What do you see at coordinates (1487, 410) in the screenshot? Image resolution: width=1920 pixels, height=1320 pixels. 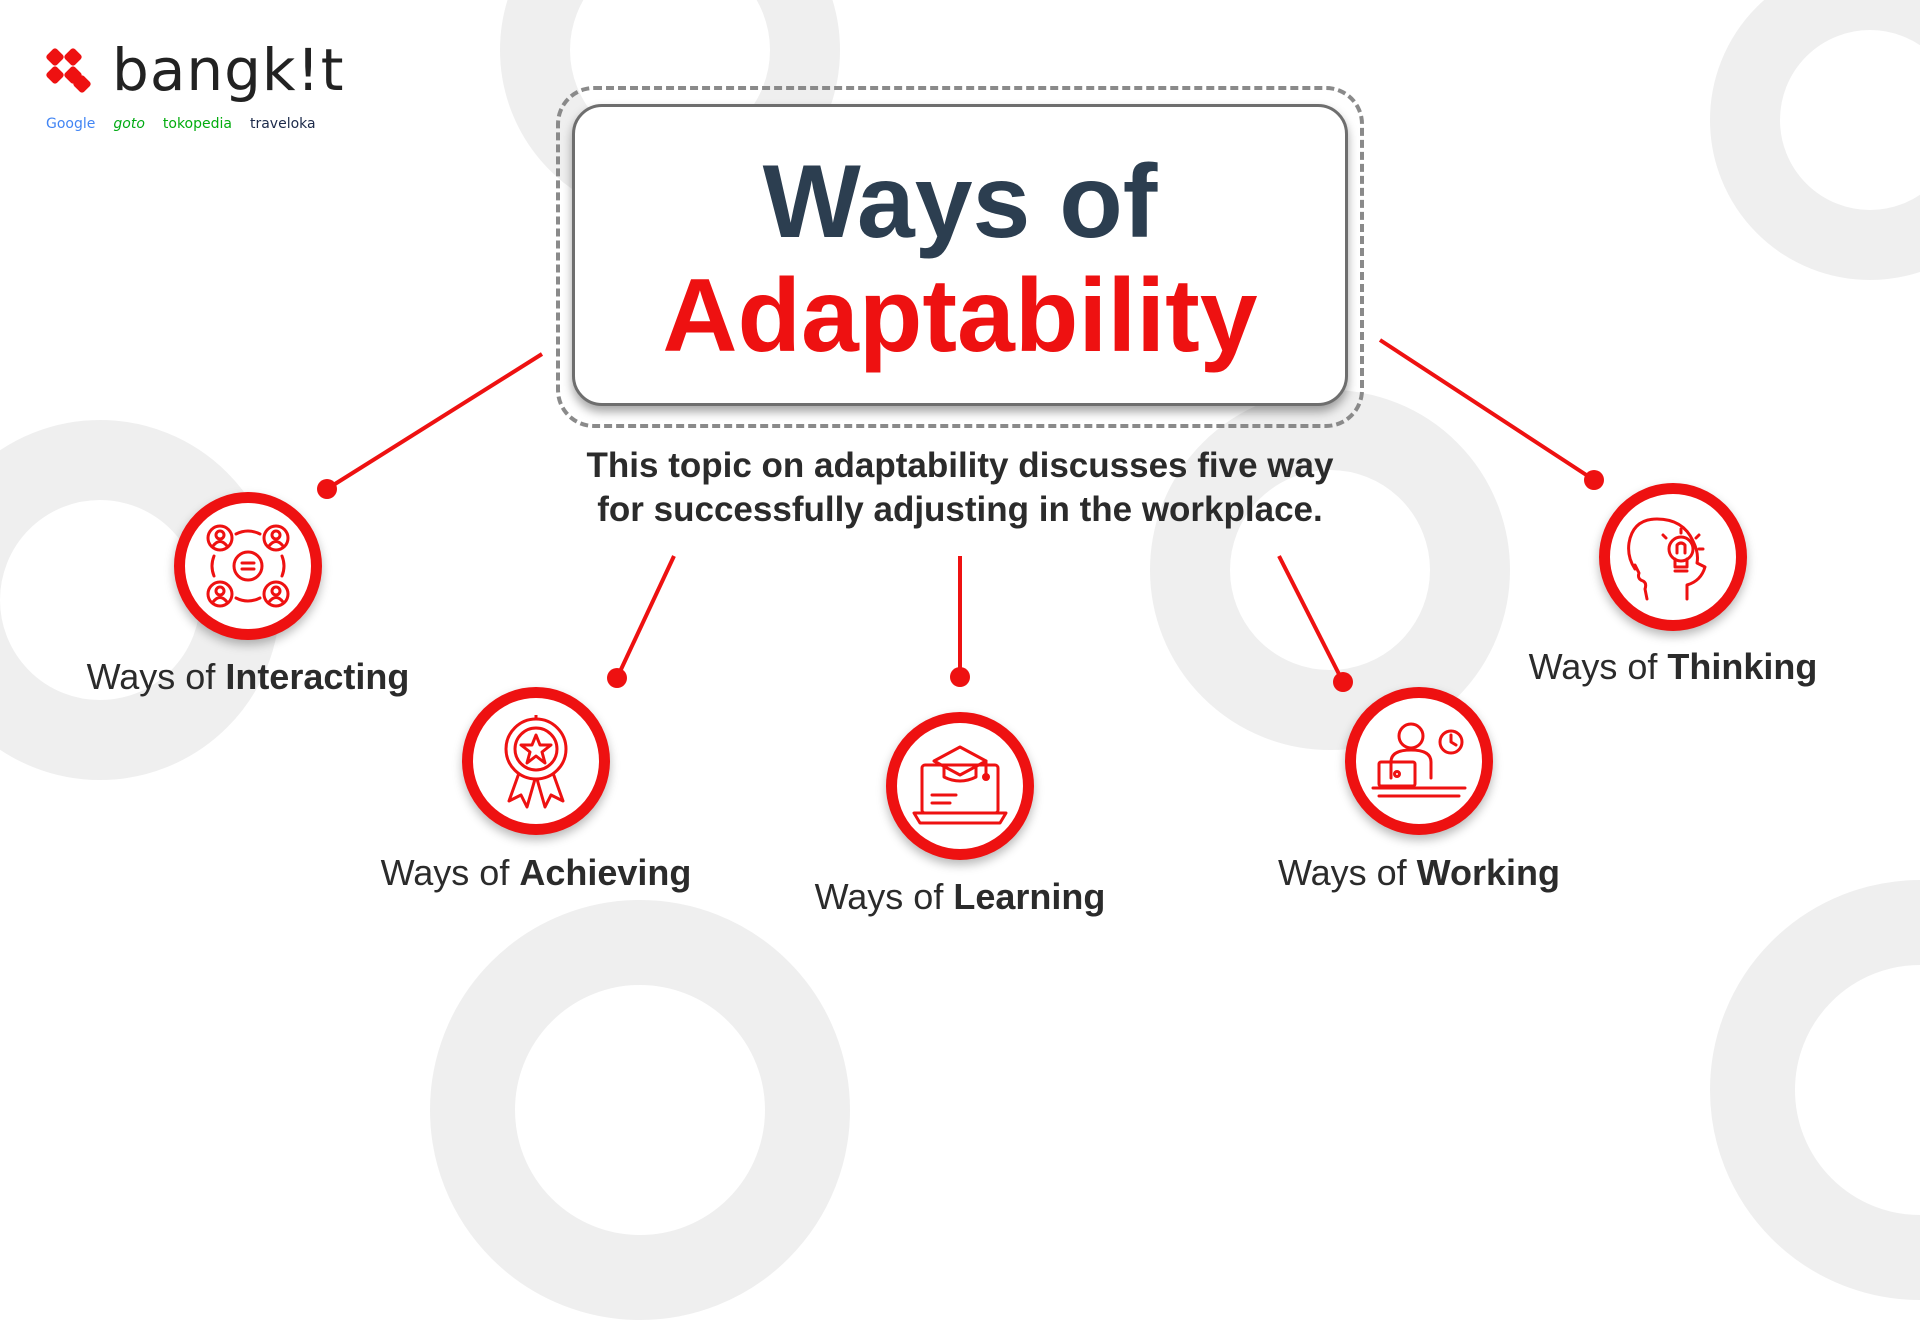 I see `connector-thinking` at bounding box center [1487, 410].